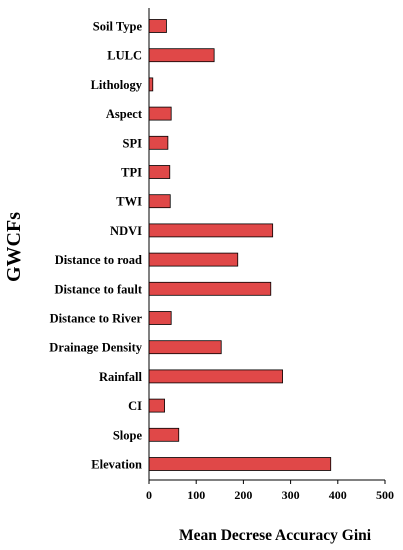 The width and height of the screenshot is (403, 550). Describe the element at coordinates (98, 260) in the screenshot. I see `category-label-distance-to-road: Distance to road` at that location.